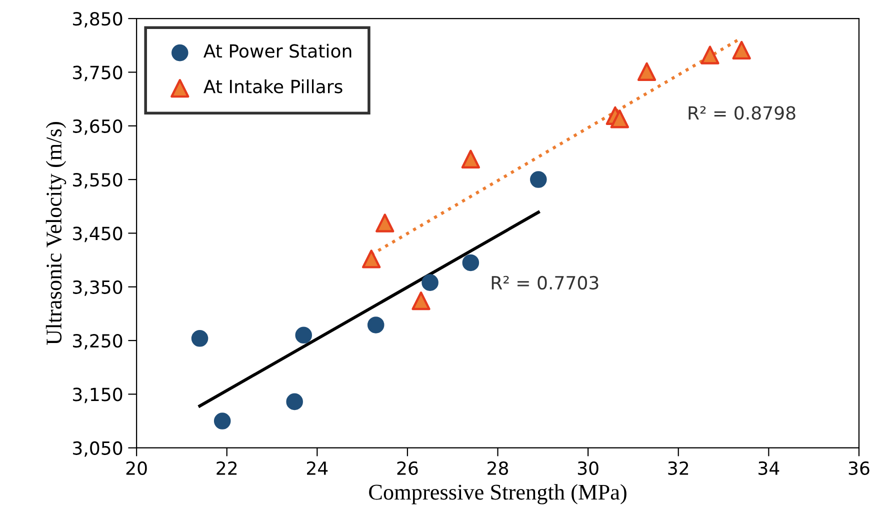 The height and width of the screenshot is (530, 881). Describe the element at coordinates (97, 288) in the screenshot. I see `y-tick-label: 3,350` at that location.